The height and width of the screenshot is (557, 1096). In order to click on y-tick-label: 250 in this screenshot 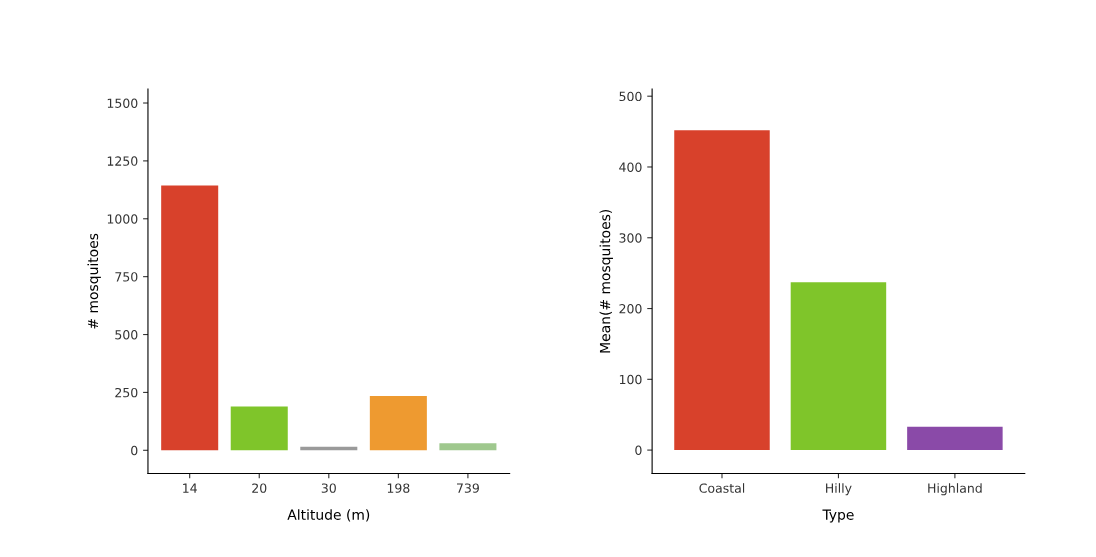, I will do `click(126, 392)`.